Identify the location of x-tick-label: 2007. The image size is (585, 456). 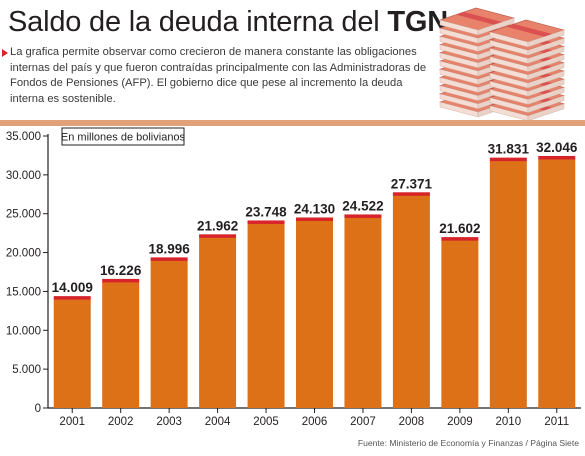
(363, 422).